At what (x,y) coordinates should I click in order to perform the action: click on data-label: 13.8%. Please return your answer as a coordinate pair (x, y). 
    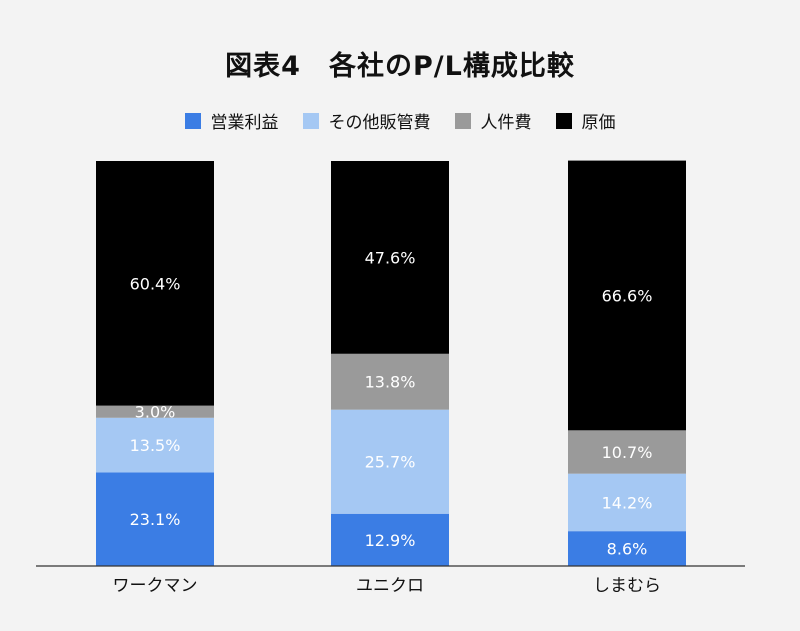
    Looking at the image, I should click on (390, 382).